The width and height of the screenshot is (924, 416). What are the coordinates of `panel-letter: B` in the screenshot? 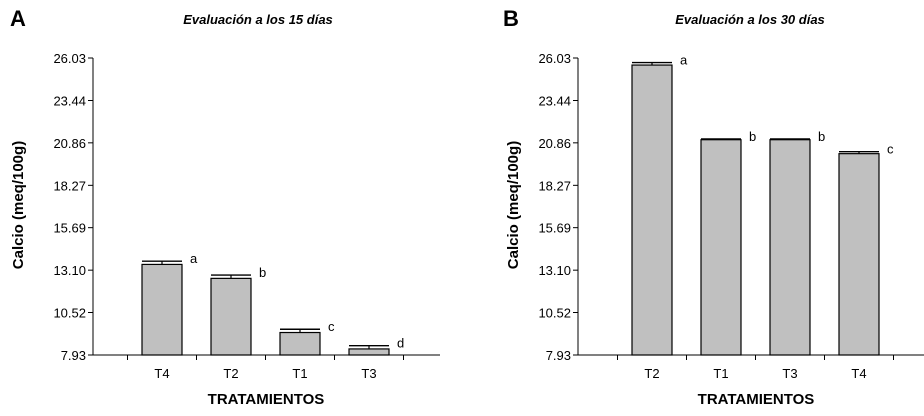 It's located at (511, 18).